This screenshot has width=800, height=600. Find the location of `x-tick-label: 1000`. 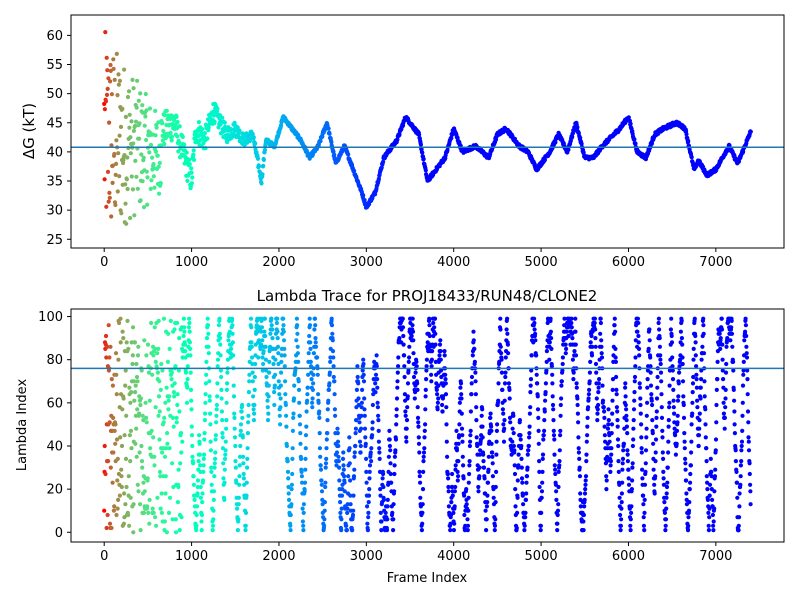

x-tick-label: 1000 is located at coordinates (191, 556).